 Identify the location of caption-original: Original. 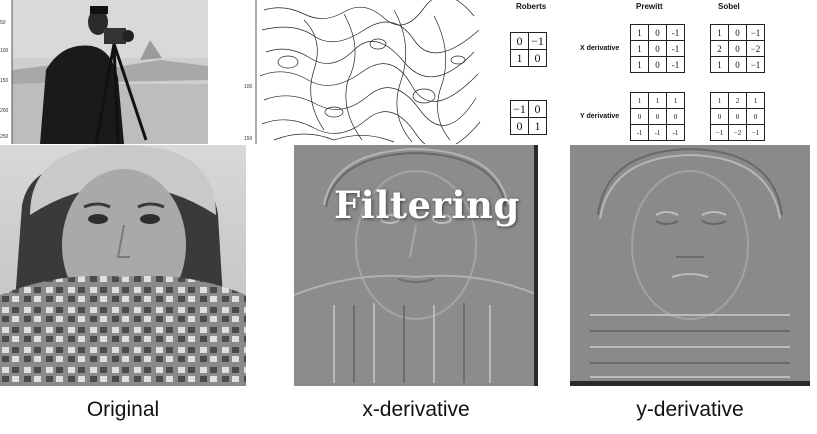
(123, 409).